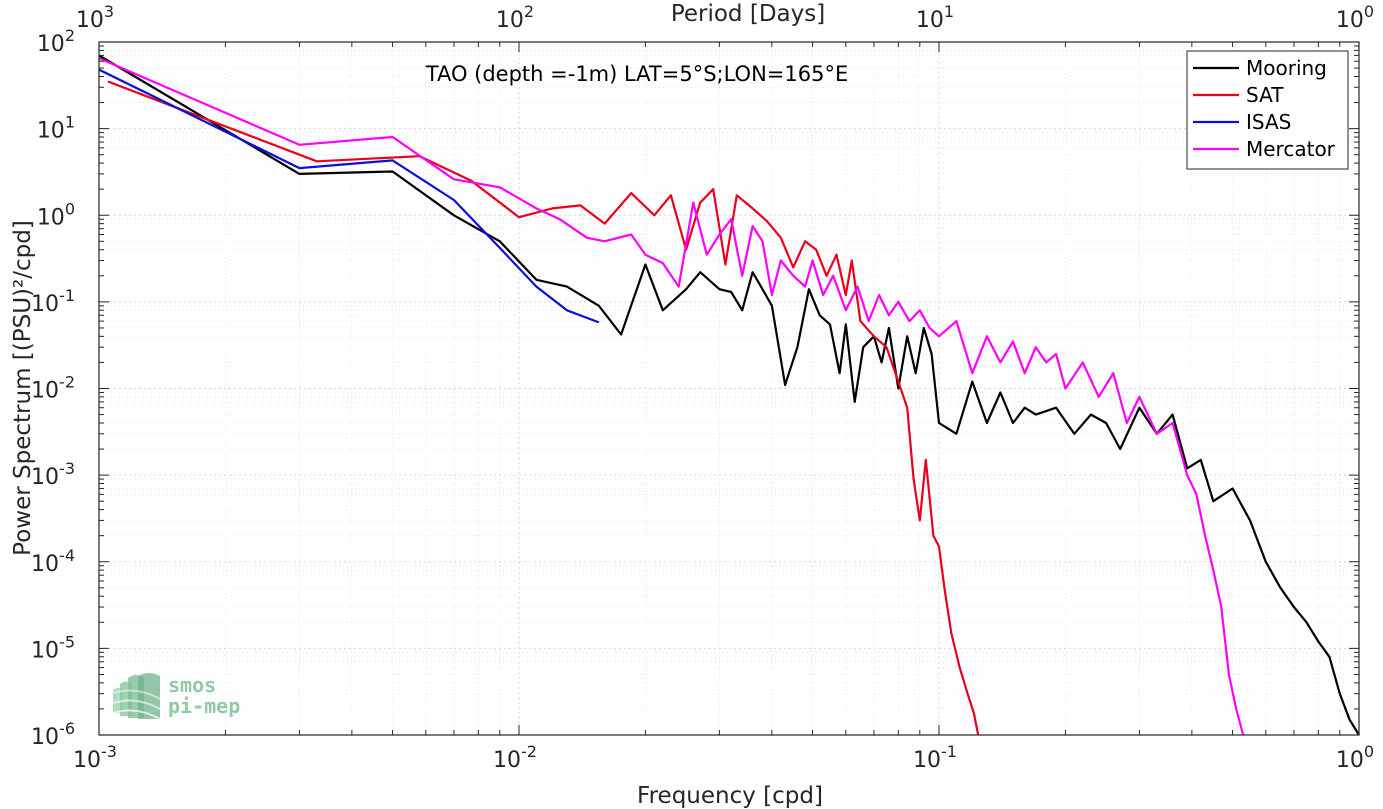 The width and height of the screenshot is (1383, 809). Describe the element at coordinates (1286, 68) in the screenshot. I see `legend-label-mooring: Mooring` at that location.